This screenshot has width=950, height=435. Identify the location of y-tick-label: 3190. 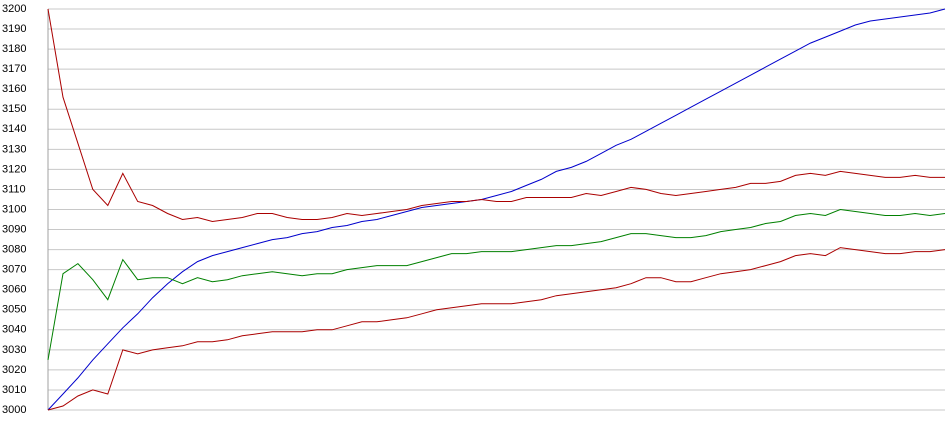
(14, 29).